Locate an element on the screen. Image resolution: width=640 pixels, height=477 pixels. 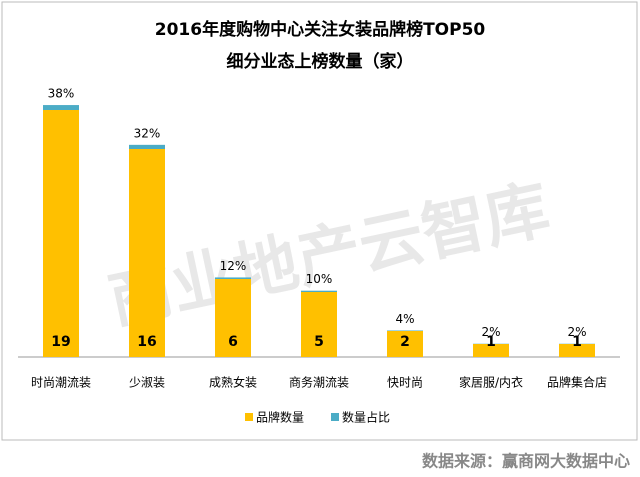
data-label: 10% is located at coordinates (319, 279).